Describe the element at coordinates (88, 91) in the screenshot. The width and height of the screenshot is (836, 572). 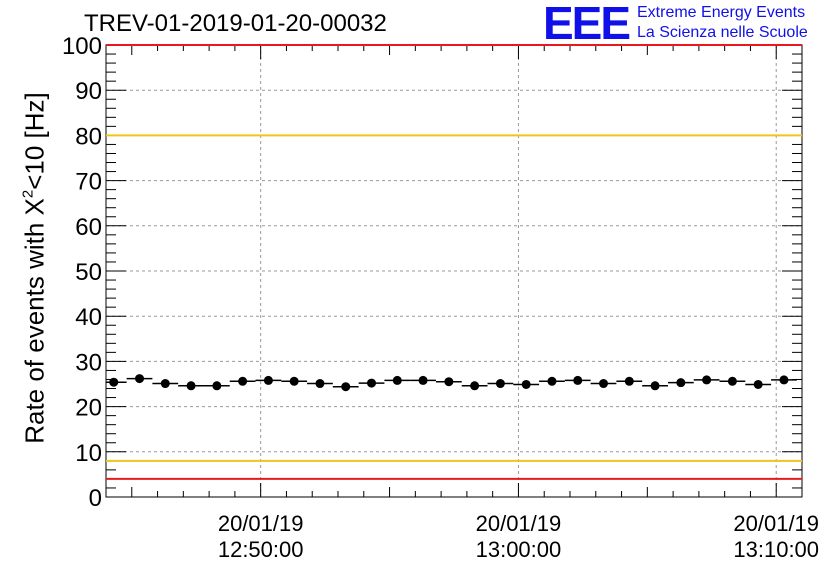
I see `y-tick-label: 90` at that location.